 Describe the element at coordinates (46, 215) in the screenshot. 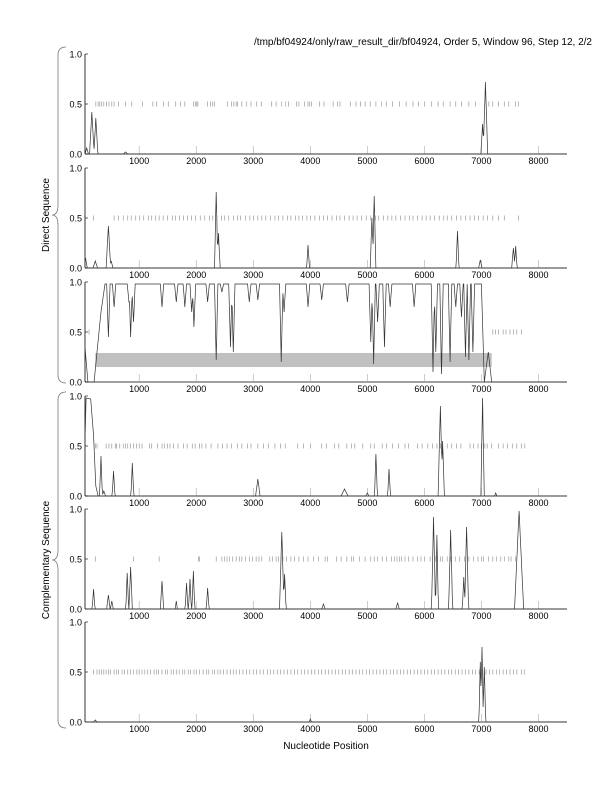

I see `group-label-direct: Direct Sequence` at that location.